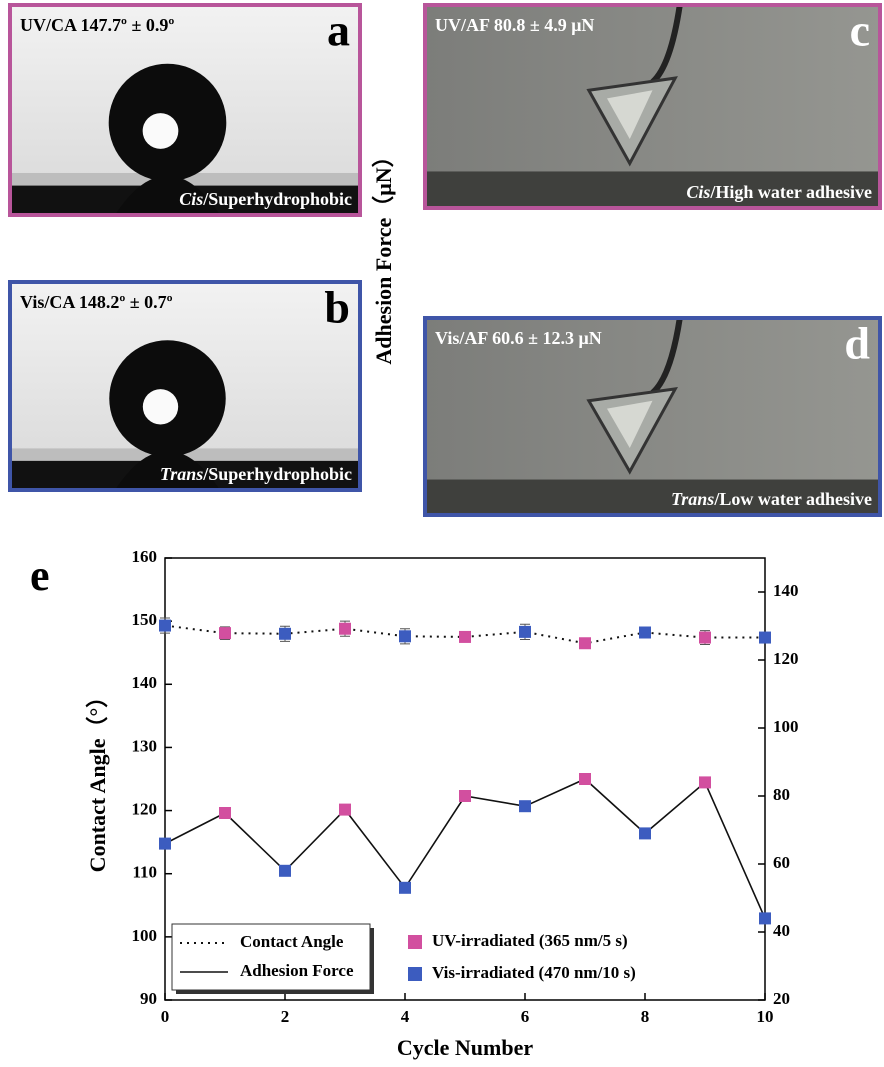  Describe the element at coordinates (781, 930) in the screenshot. I see `y2-tick-label: 40` at that location.